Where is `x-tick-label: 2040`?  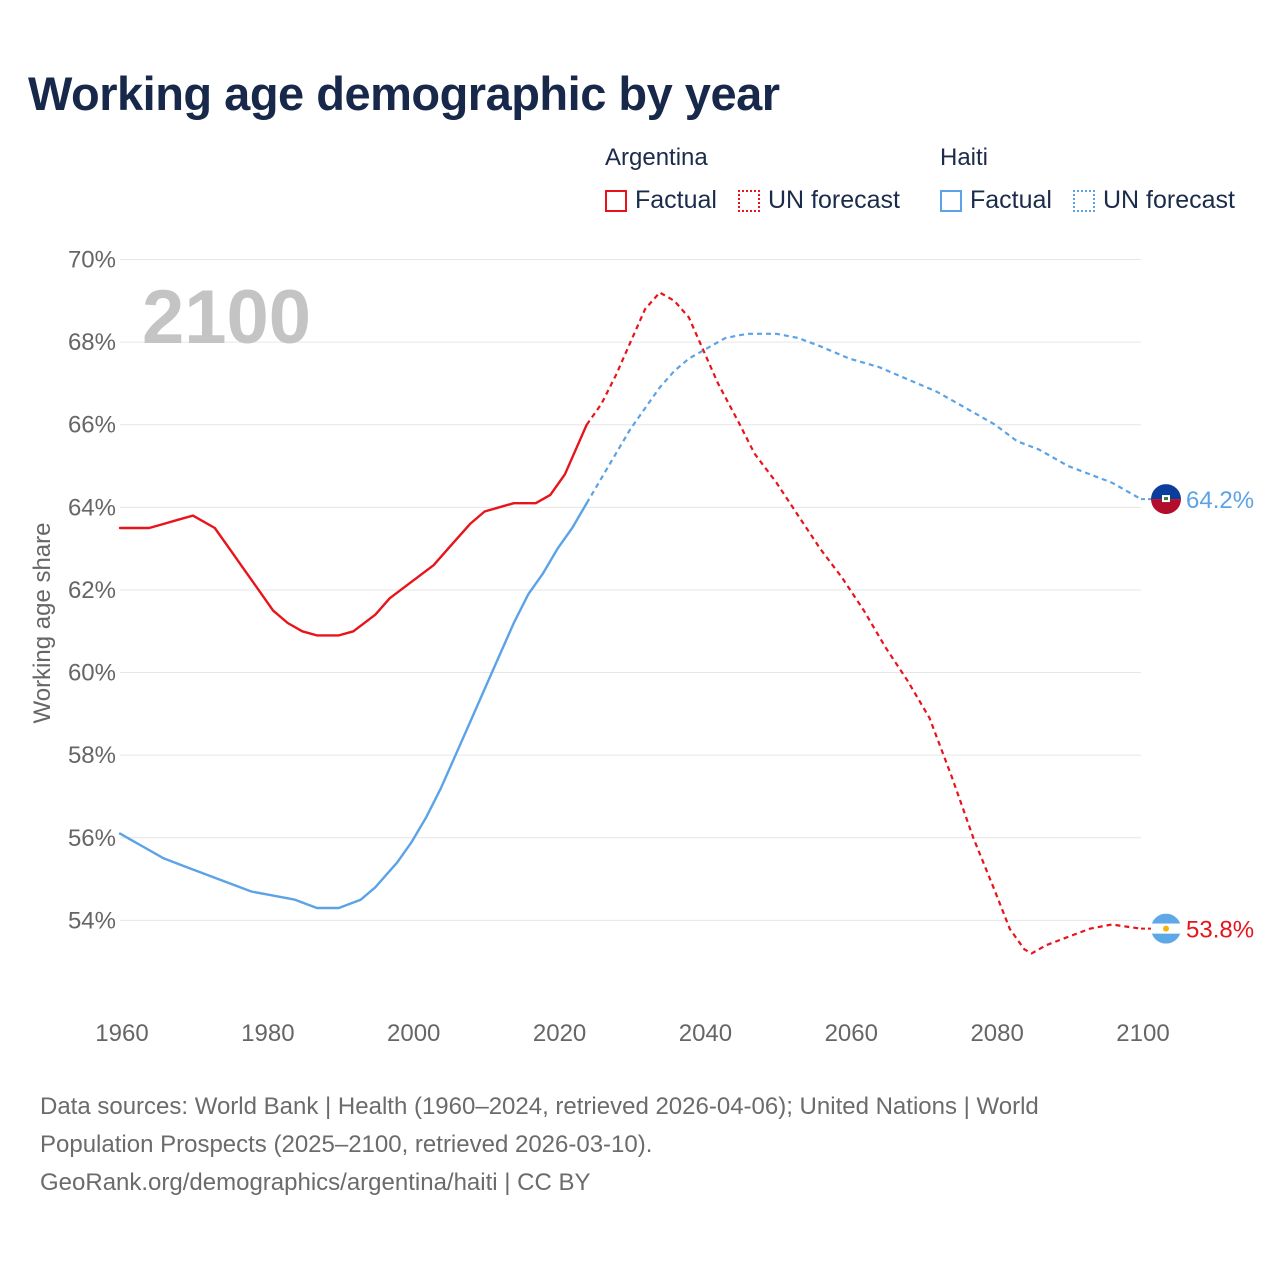 x-tick-label: 2040 is located at coordinates (705, 1033).